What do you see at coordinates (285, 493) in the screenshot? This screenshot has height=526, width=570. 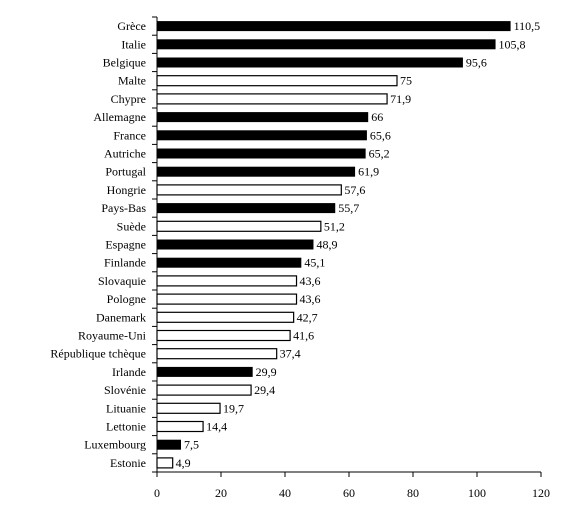 I see `x-tick-label: 40` at bounding box center [285, 493].